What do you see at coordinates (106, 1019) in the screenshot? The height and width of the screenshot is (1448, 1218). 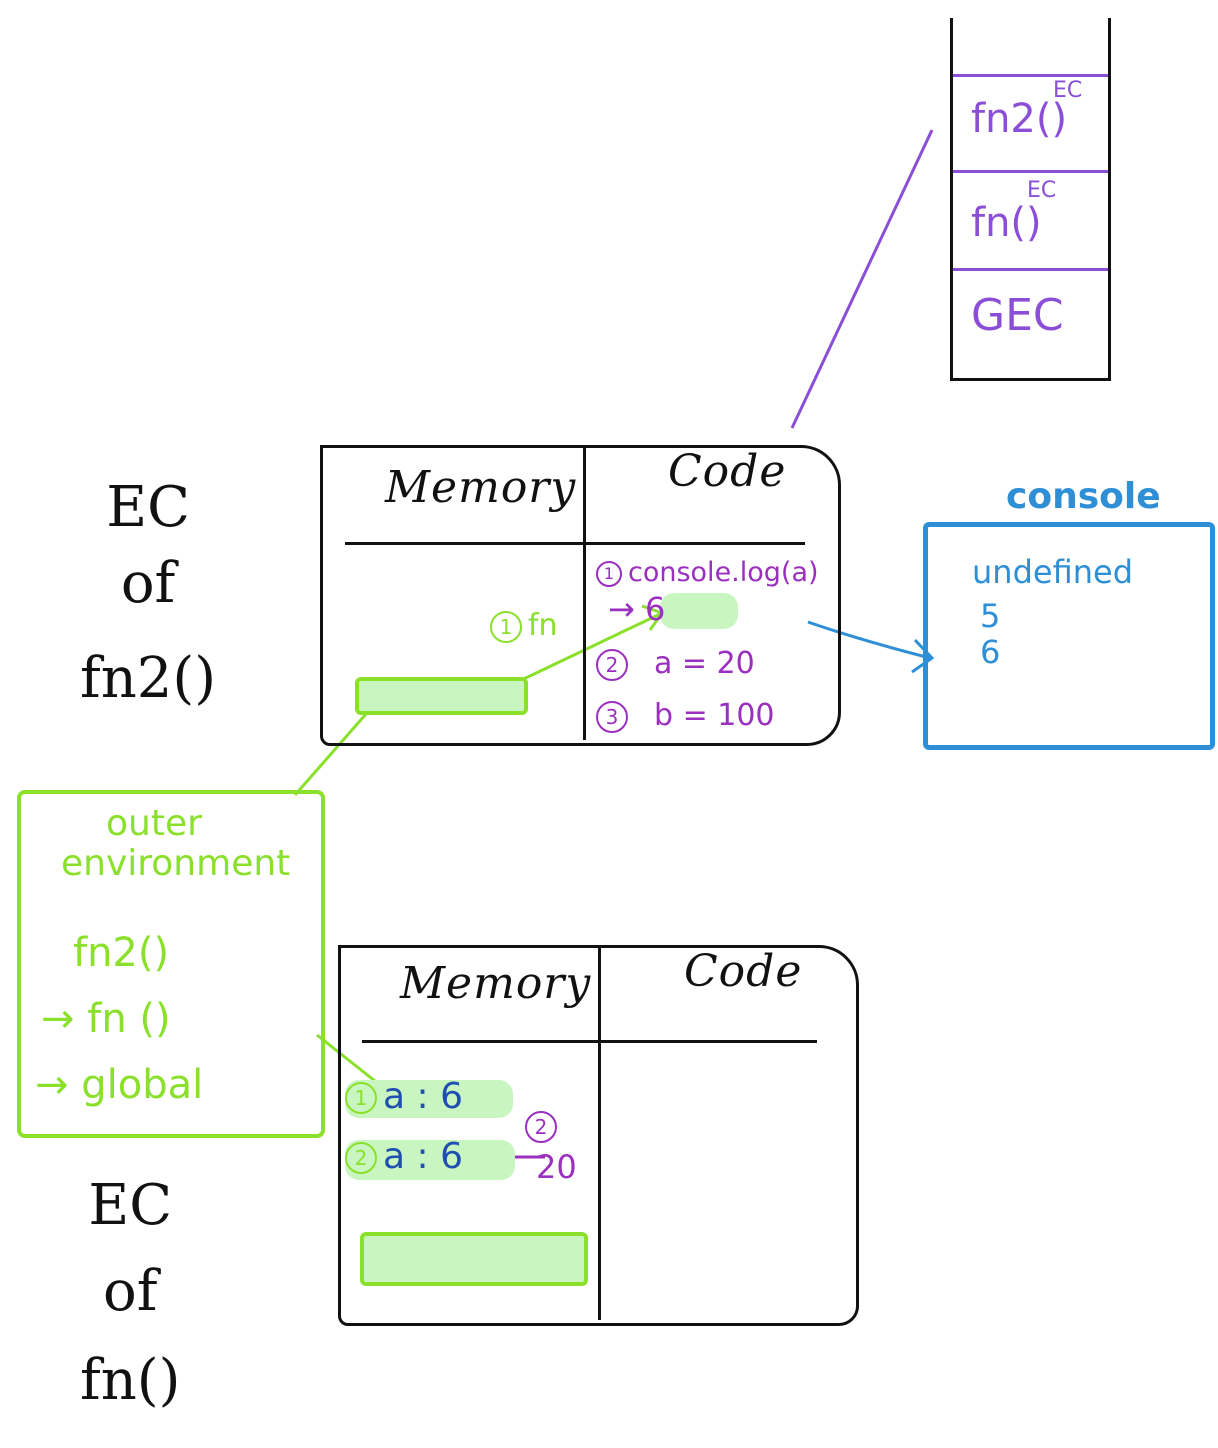 I see `outer-environment-item: → fn ()` at bounding box center [106, 1019].